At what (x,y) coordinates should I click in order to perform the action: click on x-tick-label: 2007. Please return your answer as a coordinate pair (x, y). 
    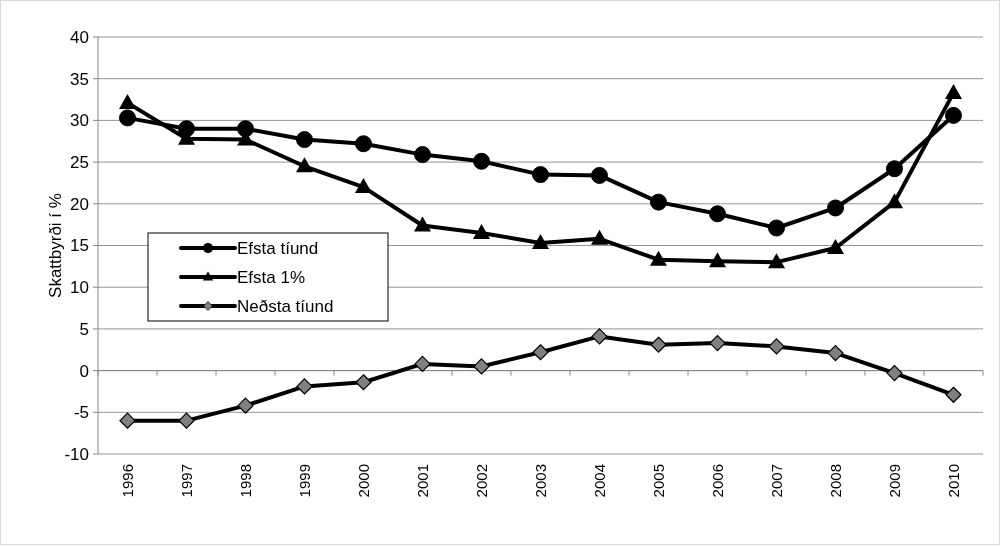
    Looking at the image, I should click on (776, 481).